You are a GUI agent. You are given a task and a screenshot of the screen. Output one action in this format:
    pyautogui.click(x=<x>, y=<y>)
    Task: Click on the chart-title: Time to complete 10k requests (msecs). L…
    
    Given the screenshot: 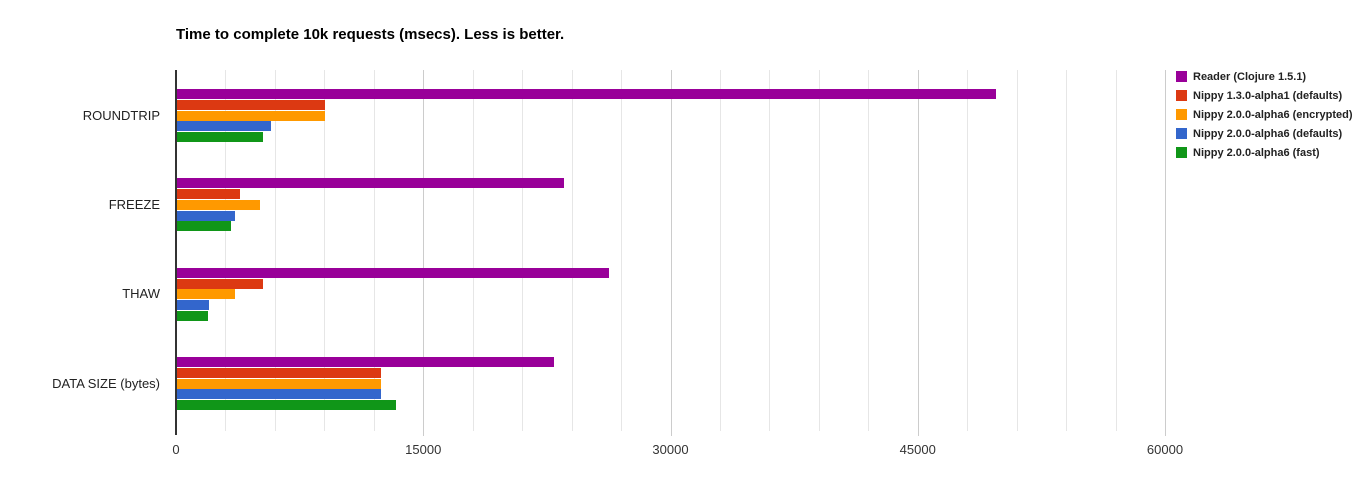 What is the action you would take?
    pyautogui.click(x=370, y=34)
    